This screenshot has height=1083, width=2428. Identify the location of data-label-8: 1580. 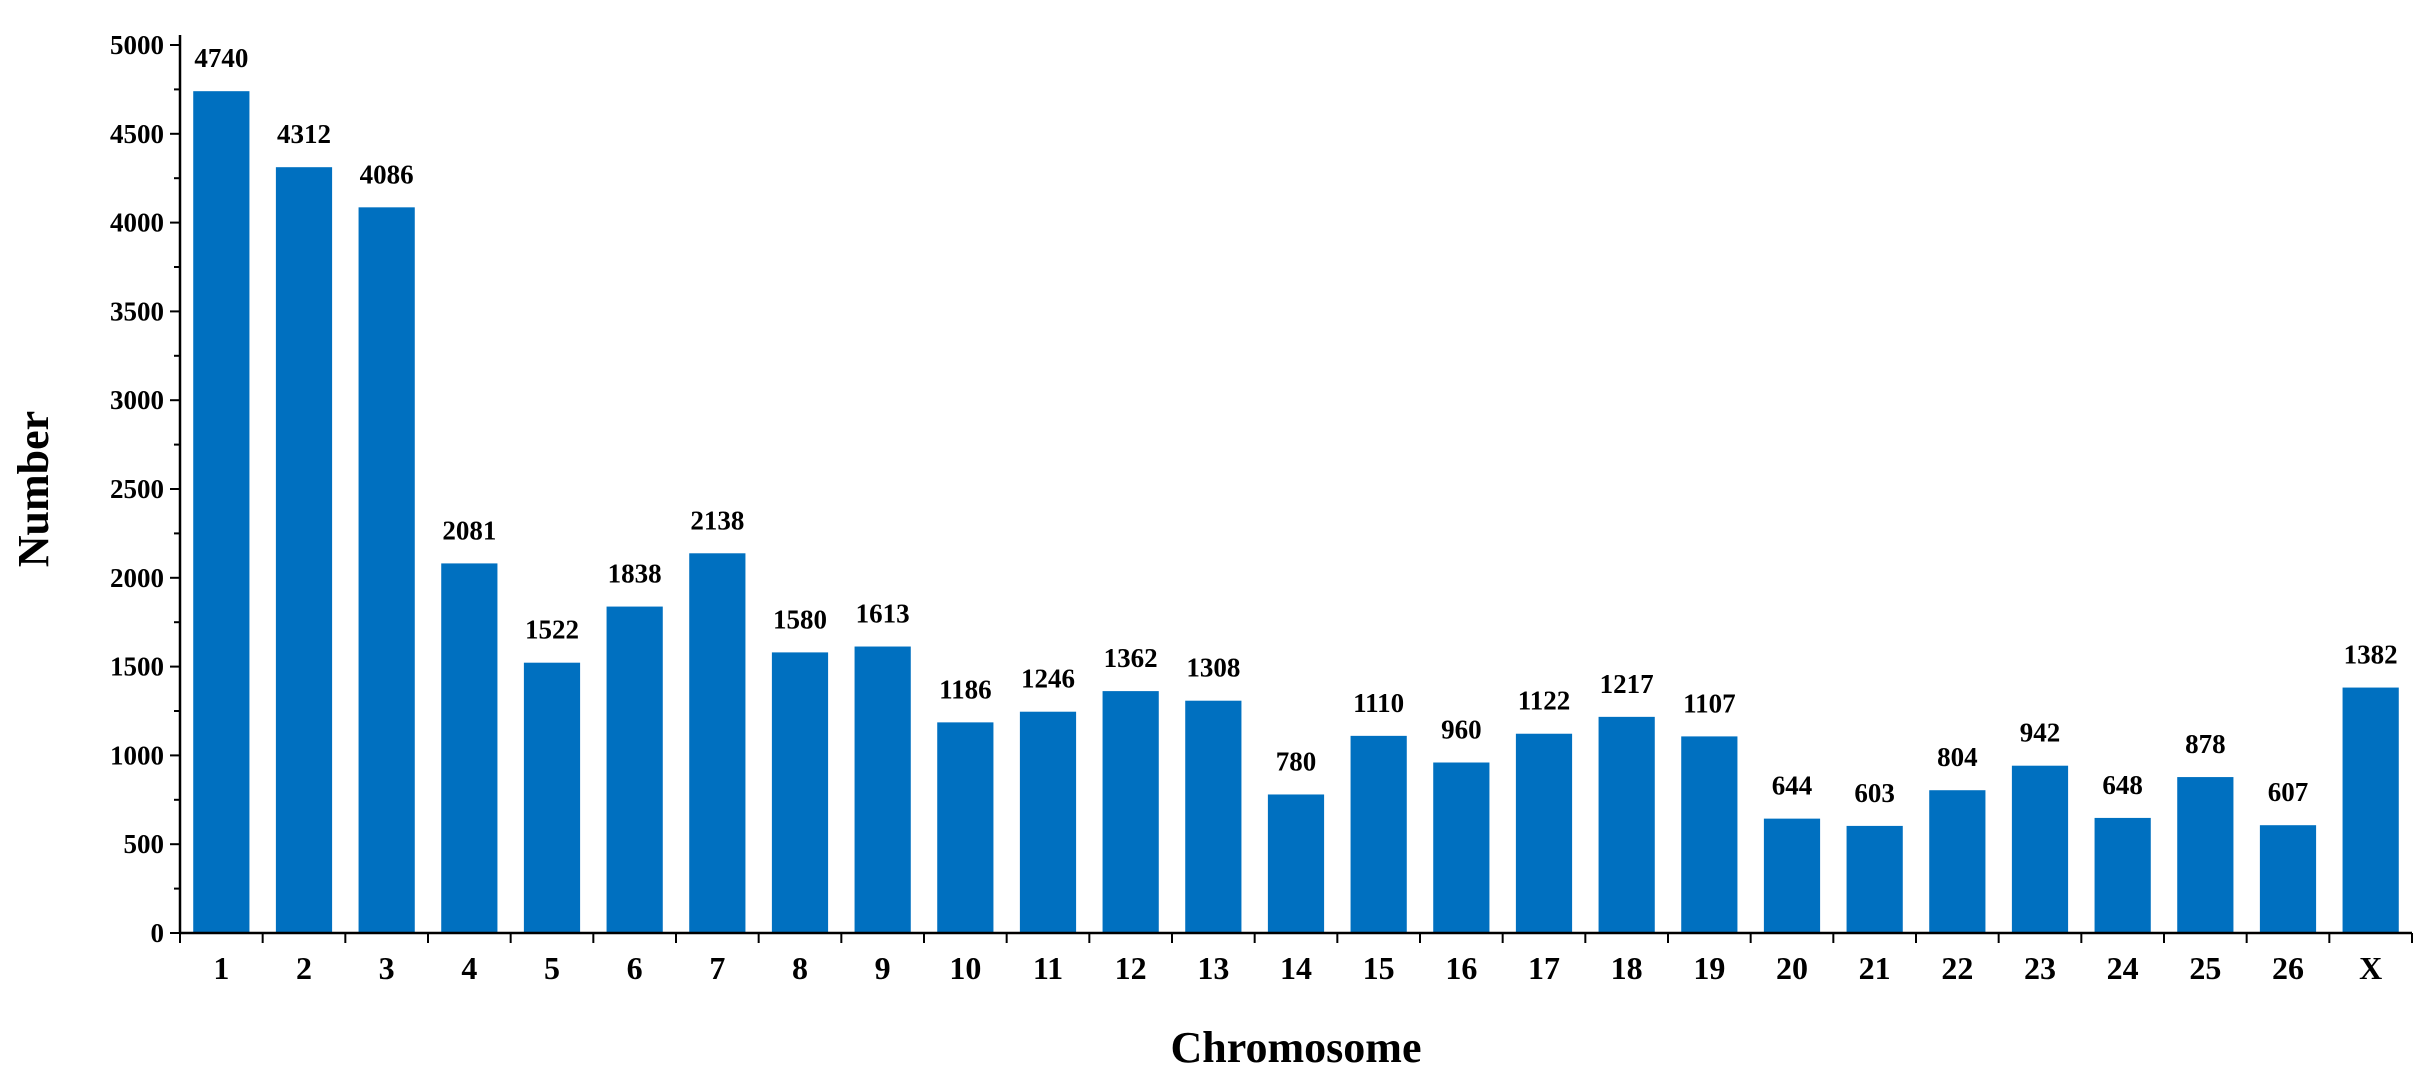
(800, 619).